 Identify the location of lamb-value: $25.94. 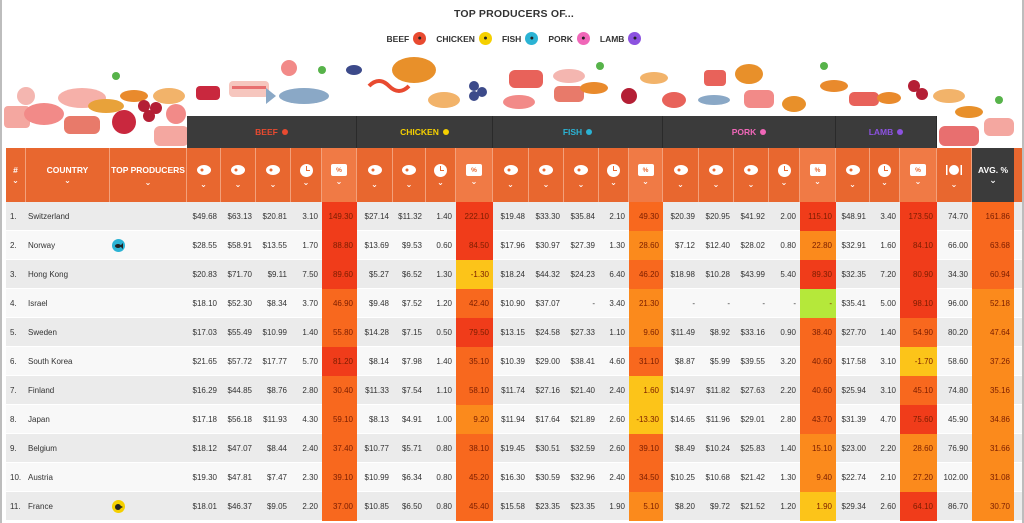
(853, 390).